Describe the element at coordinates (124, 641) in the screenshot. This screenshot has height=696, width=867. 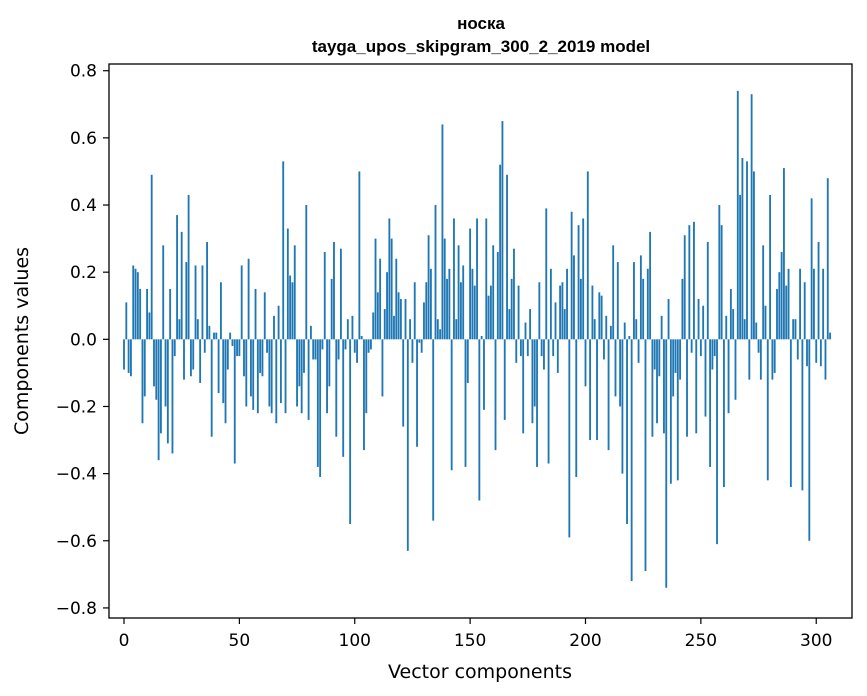
I see `x-tick-label: 0` at that location.